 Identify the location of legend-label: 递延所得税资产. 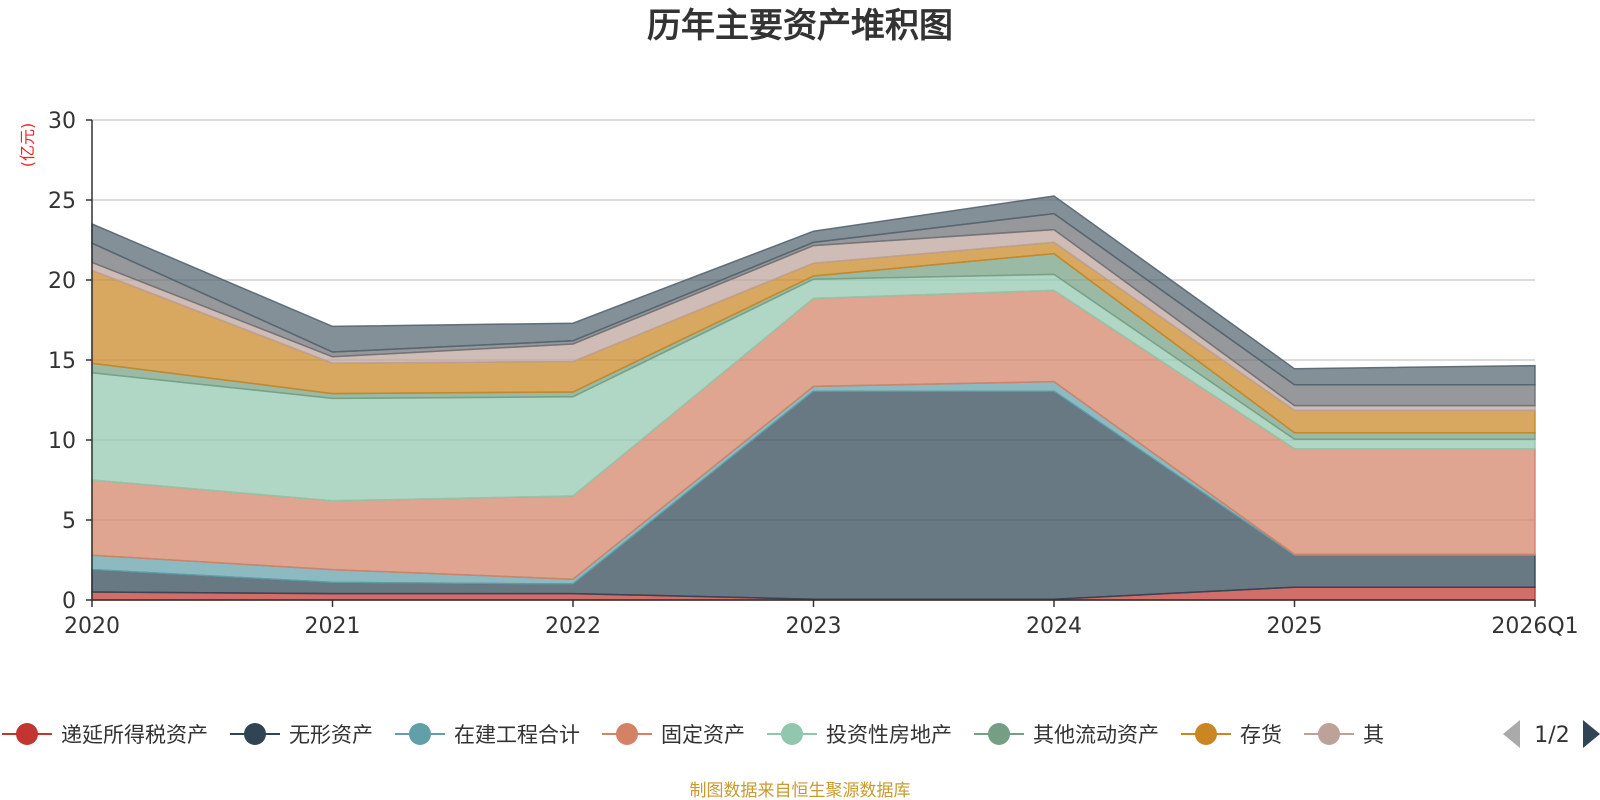
(134, 735).